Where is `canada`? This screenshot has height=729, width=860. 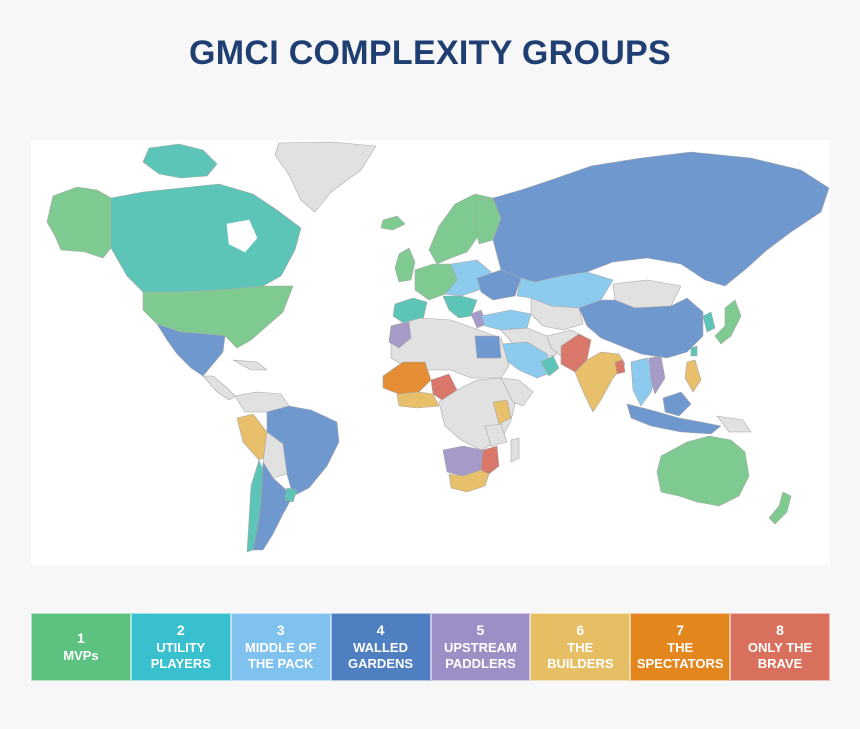 canada is located at coordinates (206, 238).